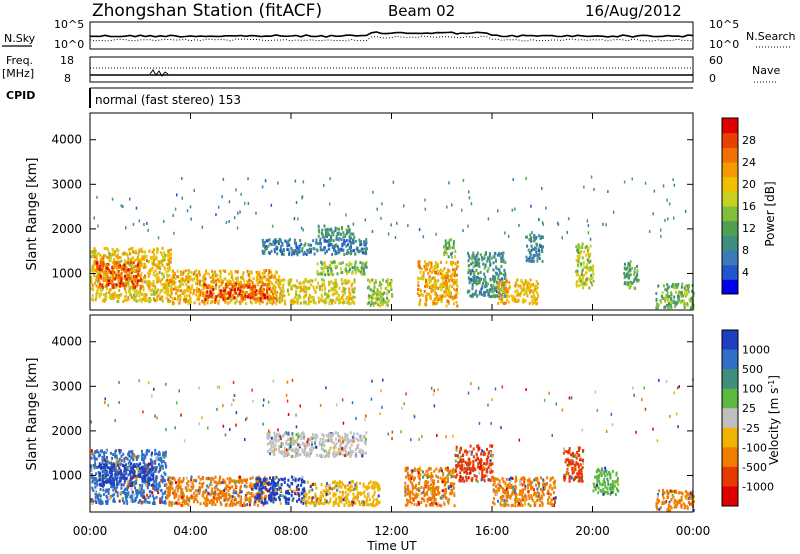  Describe the element at coordinates (766, 70) in the screenshot. I see `nave-label: Nave` at that location.